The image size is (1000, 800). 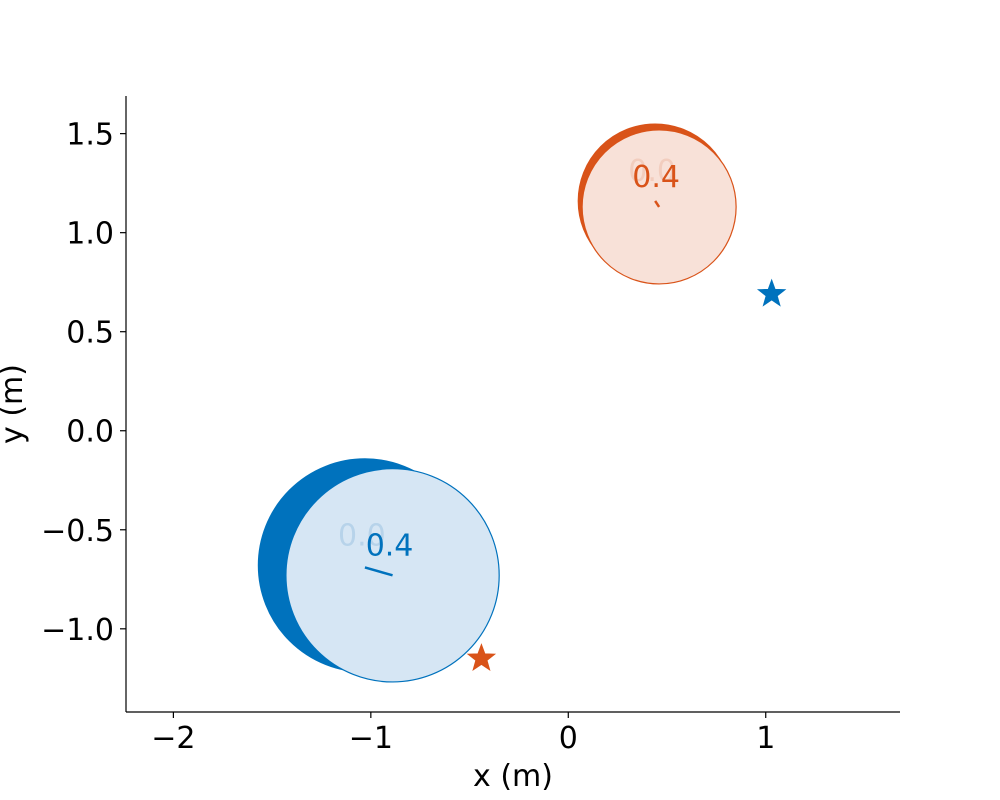 I want to click on y-tick-label: −0.5, so click(x=77, y=531).